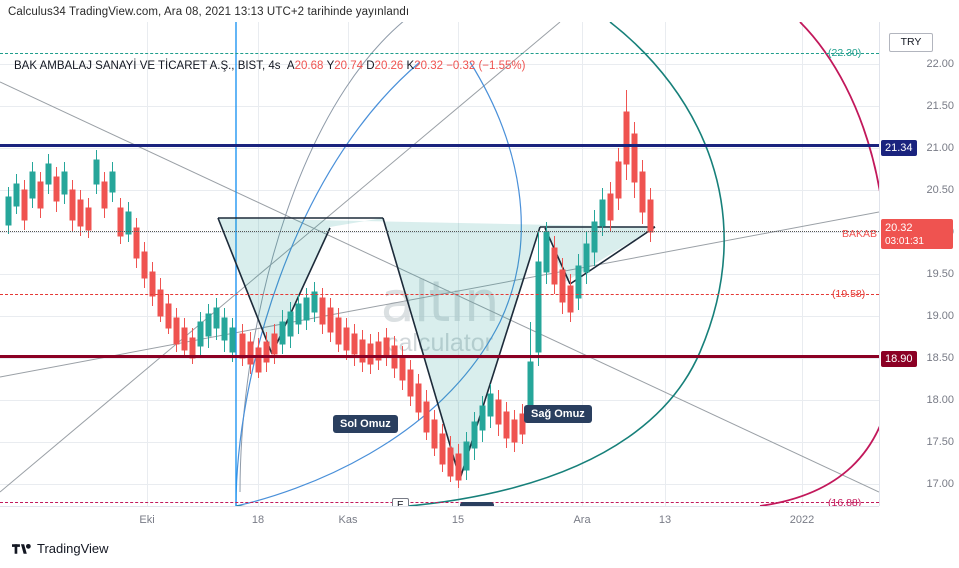 This screenshot has width=959, height=568. What do you see at coordinates (439, 53) in the screenshot?
I see `target-up-line` at bounding box center [439, 53].